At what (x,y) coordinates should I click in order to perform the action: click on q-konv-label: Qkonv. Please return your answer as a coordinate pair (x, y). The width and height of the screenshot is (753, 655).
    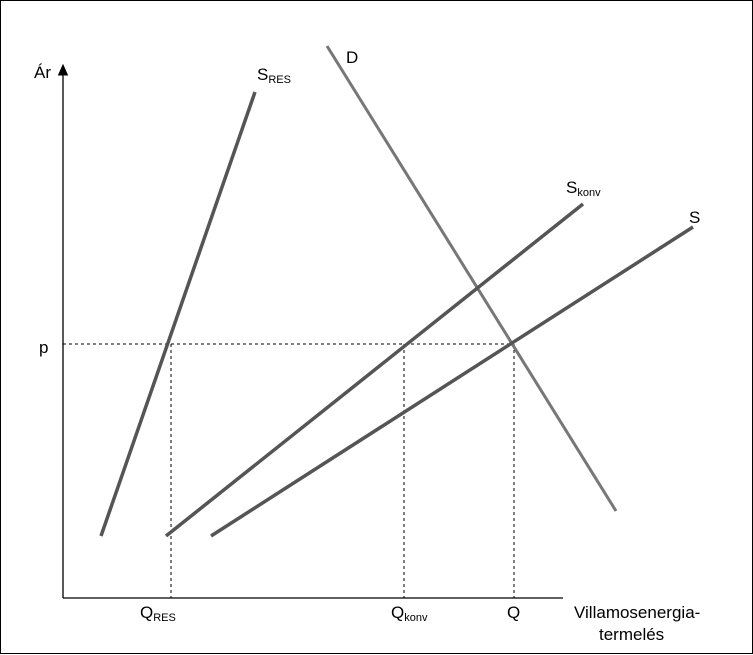
    Looking at the image, I should click on (409, 613).